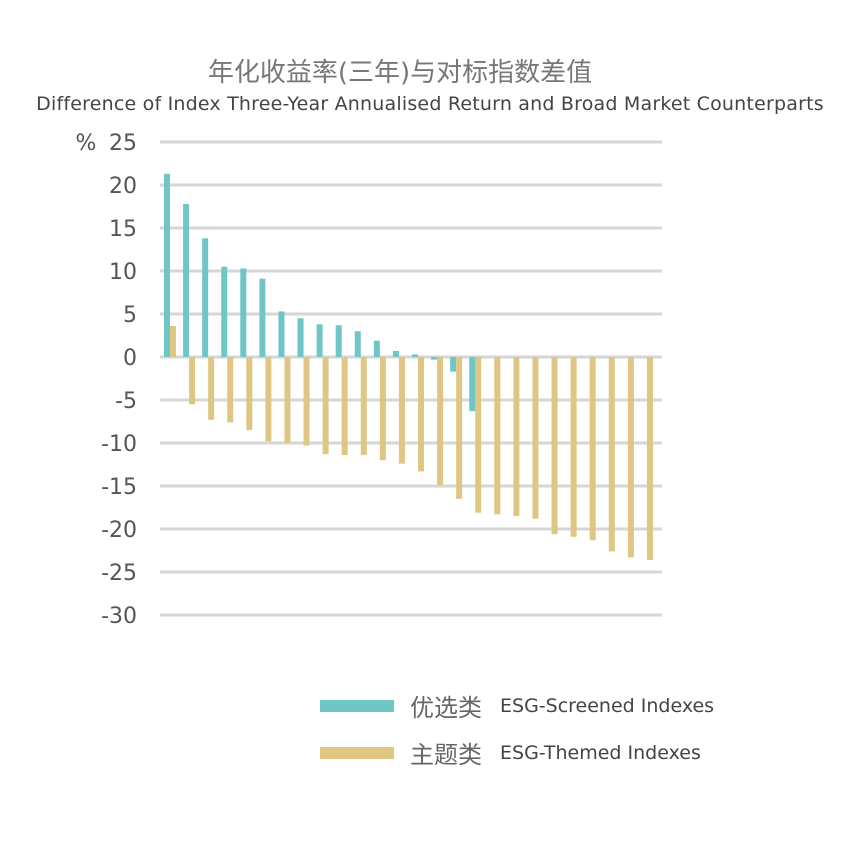 This screenshot has width=860, height=850. Describe the element at coordinates (130, 358) in the screenshot. I see `y-tick-label: 0` at that location.